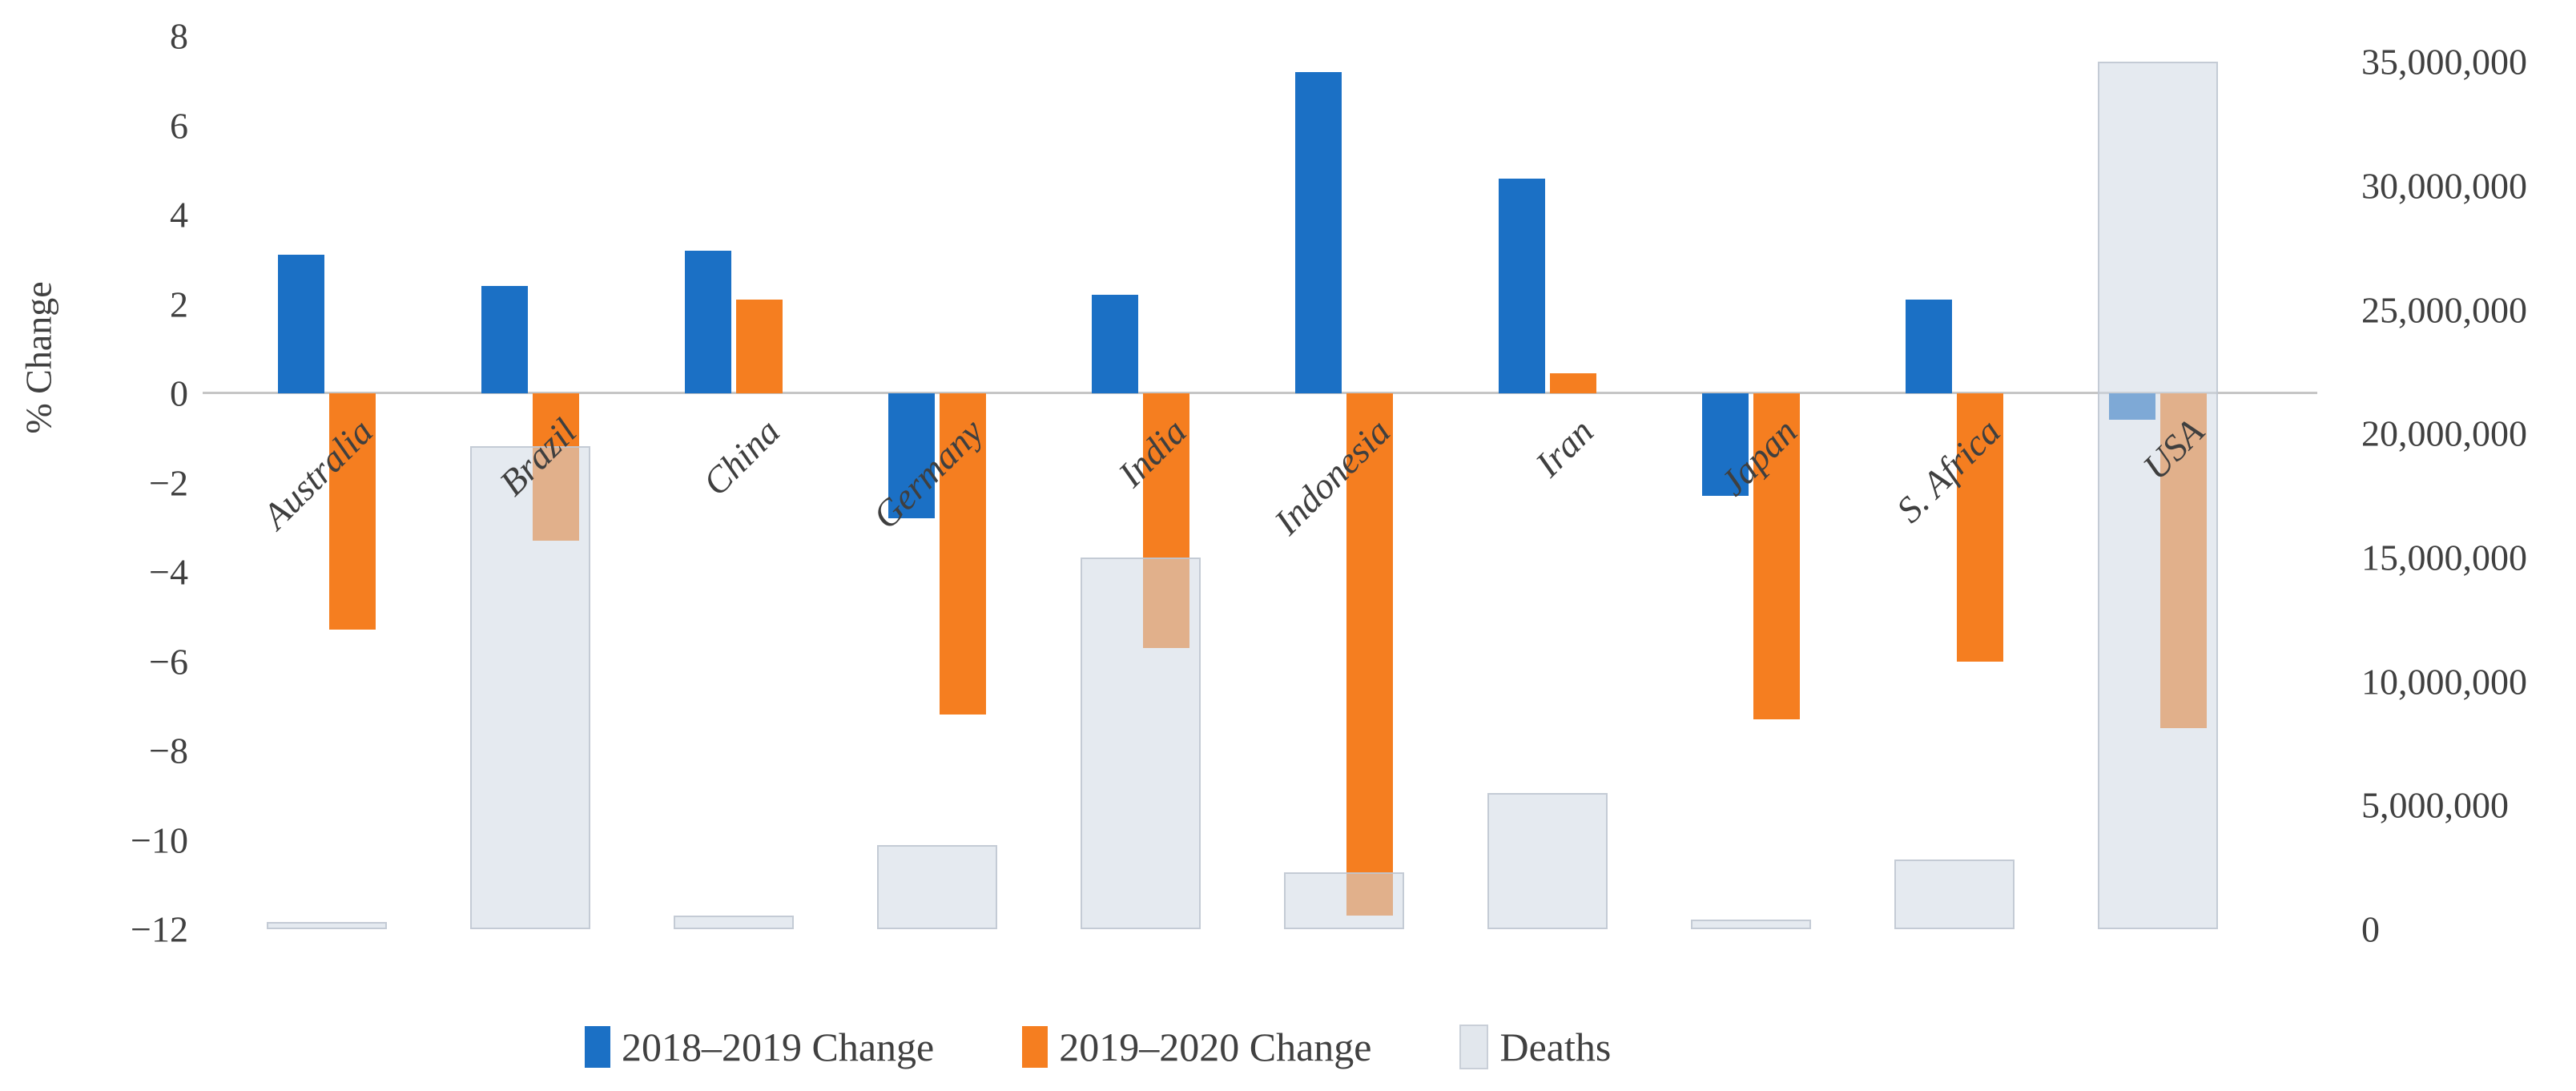 This screenshot has width=2576, height=1091. What do you see at coordinates (1555, 1047) in the screenshot?
I see `legend-label: Deaths` at bounding box center [1555, 1047].